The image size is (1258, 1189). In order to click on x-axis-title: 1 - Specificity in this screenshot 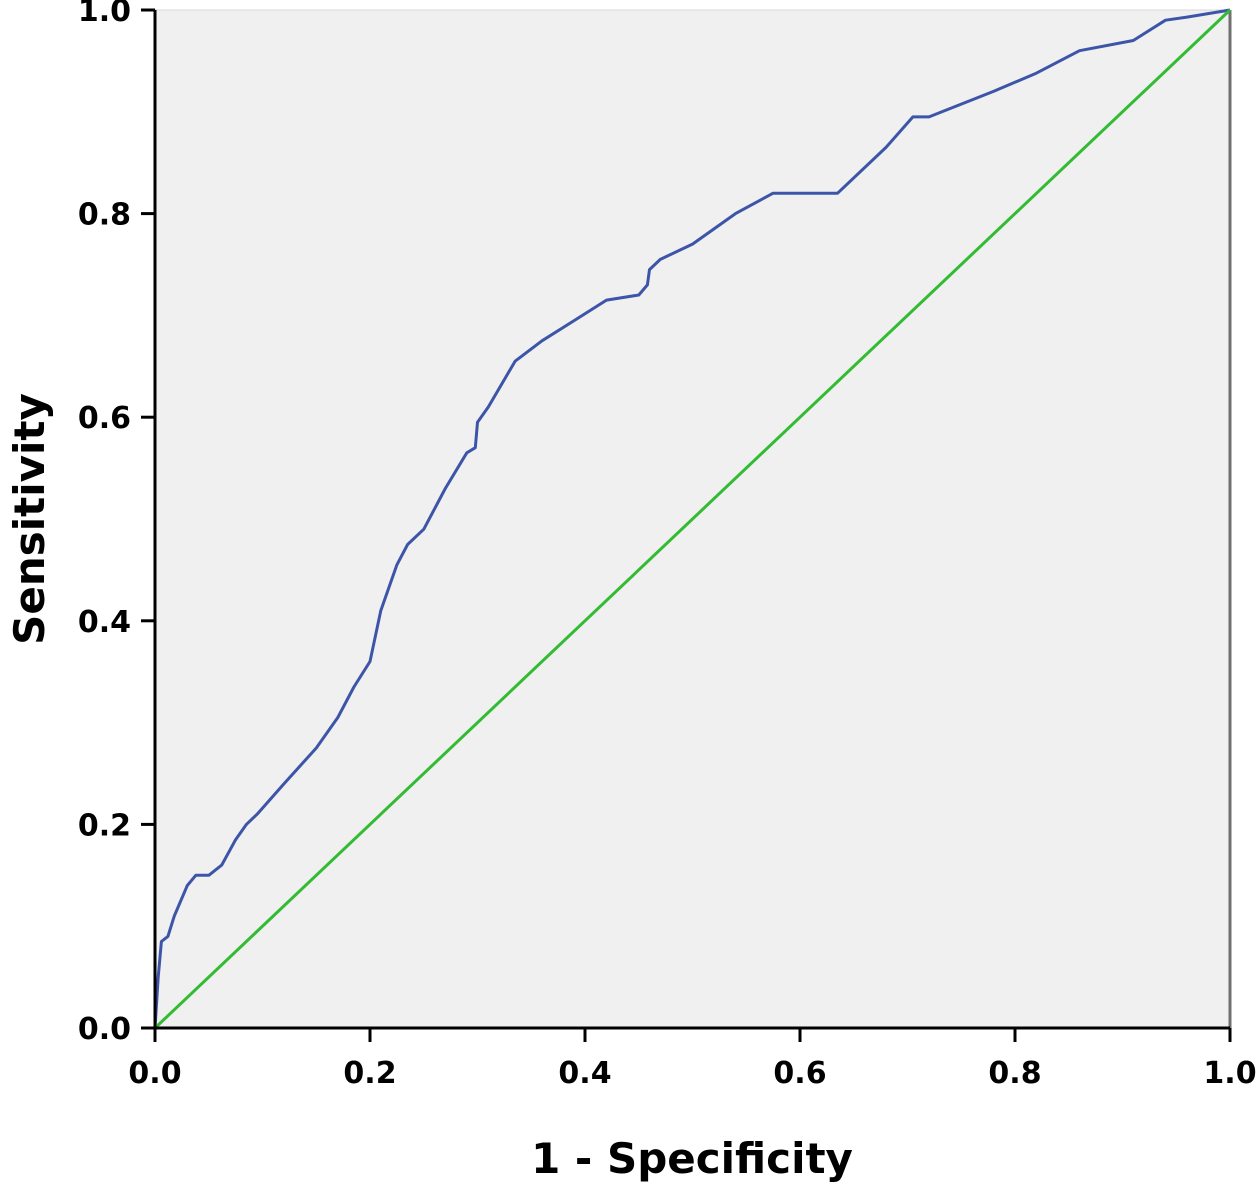, I will do `click(692, 1158)`.